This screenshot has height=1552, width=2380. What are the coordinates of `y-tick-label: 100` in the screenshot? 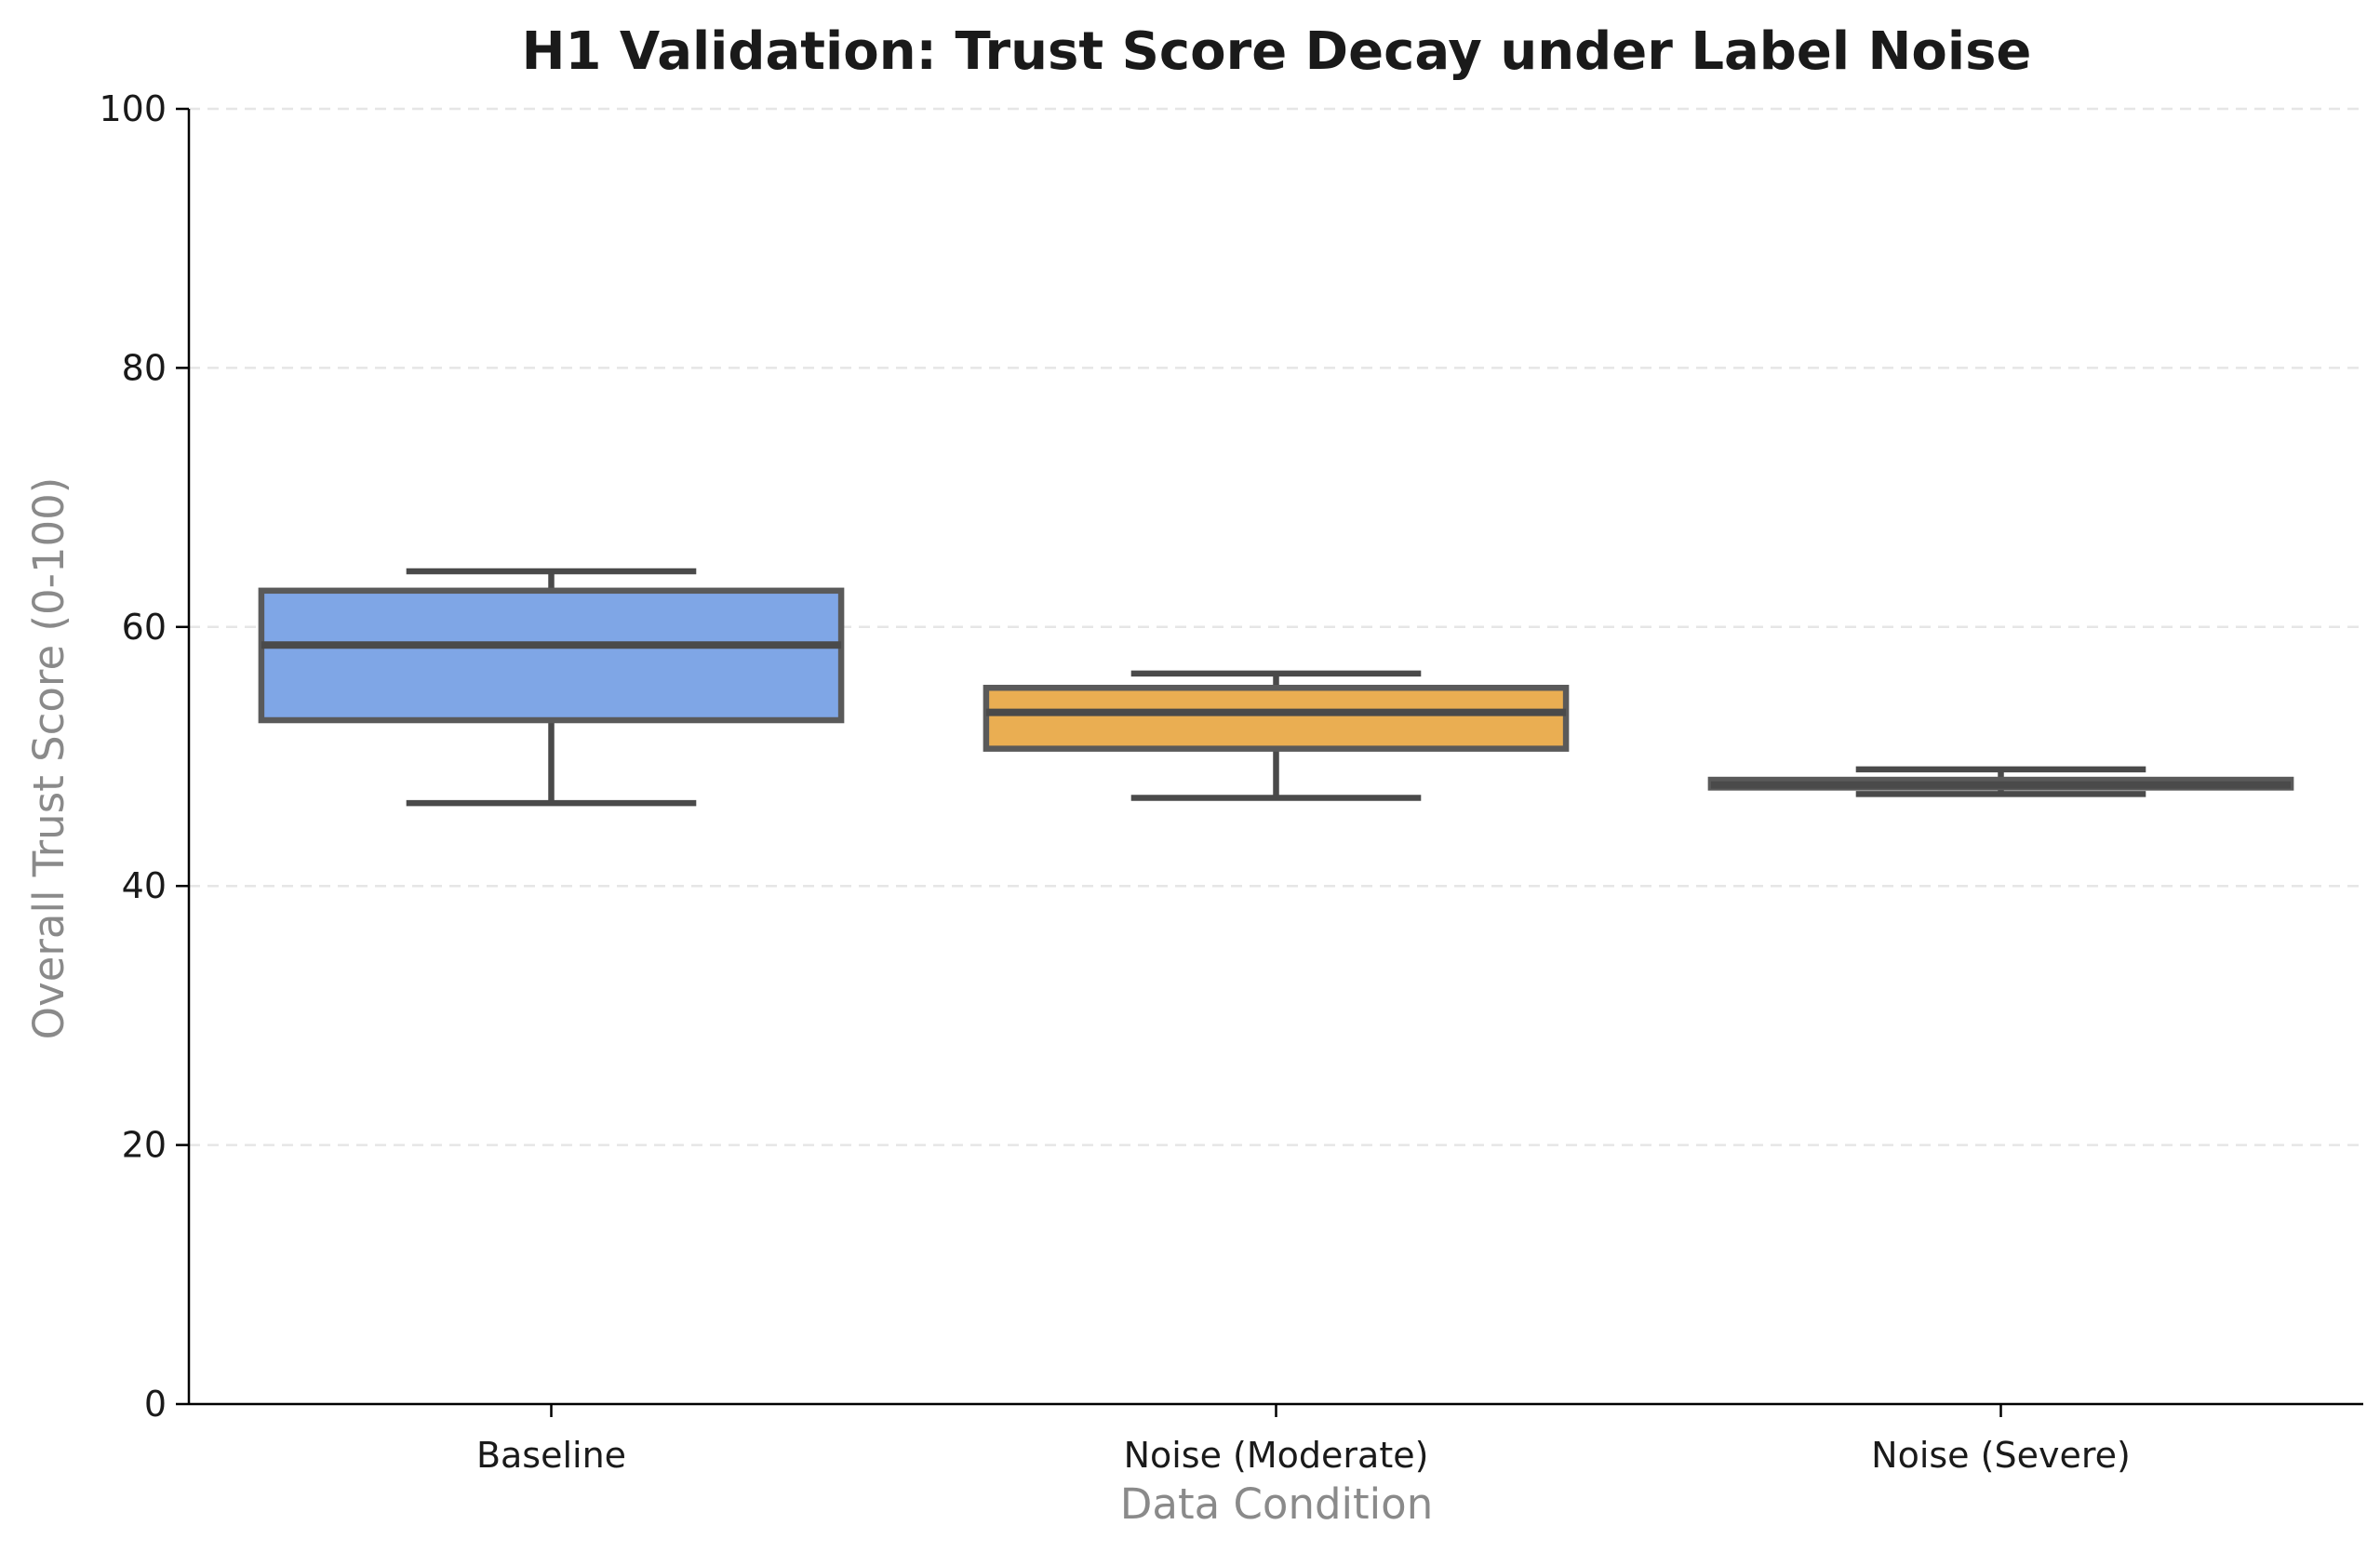 It's located at (133, 108).